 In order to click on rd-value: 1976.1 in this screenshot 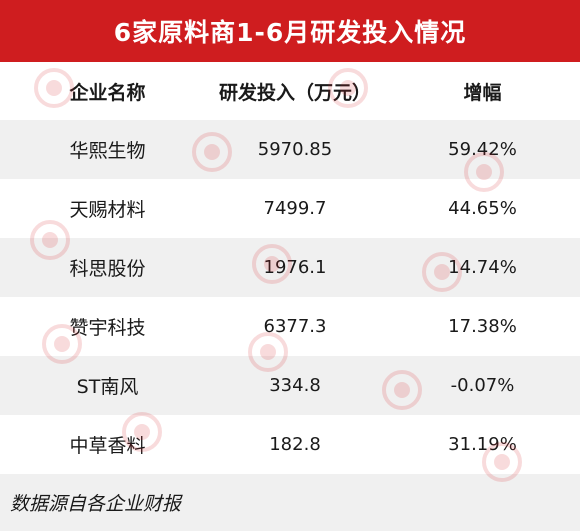, I will do `click(295, 267)`.